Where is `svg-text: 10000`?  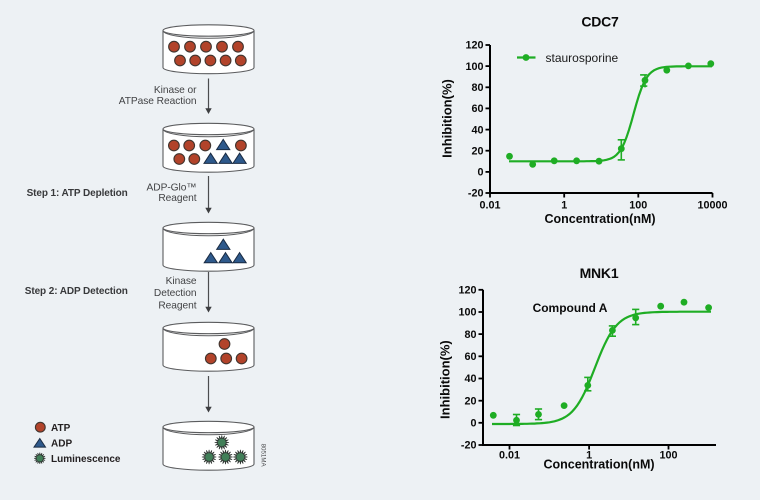
svg-text: 10000 is located at coordinates (712, 205).